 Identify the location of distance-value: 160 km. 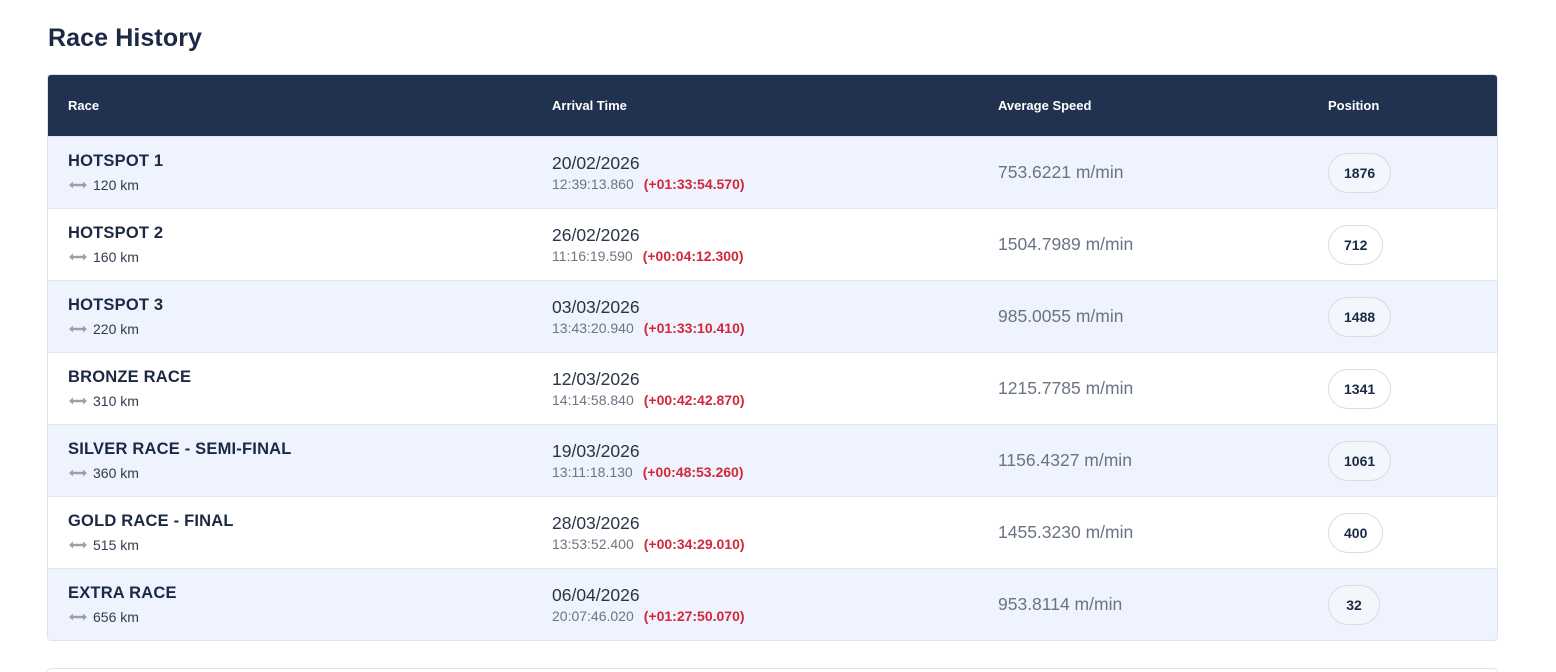
(116, 257).